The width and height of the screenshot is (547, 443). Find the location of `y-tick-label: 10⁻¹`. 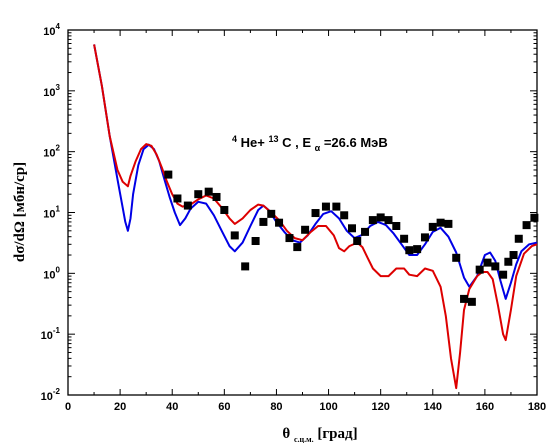

y-tick-label: 10⁻¹ is located at coordinates (51, 334).